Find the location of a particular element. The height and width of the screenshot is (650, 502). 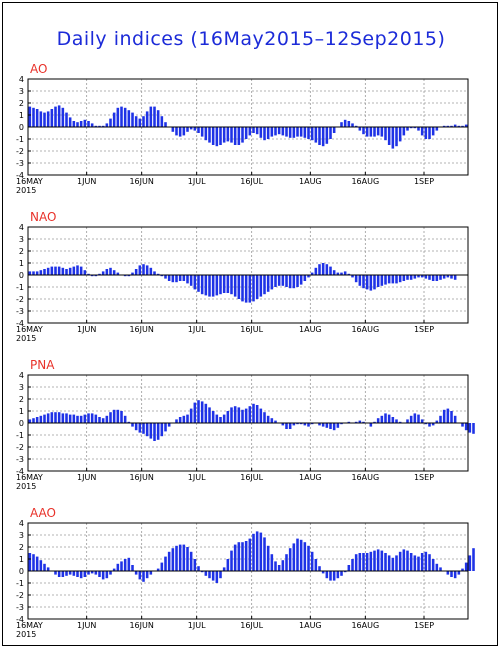

x-tick-label: 1JUL is located at coordinates (197, 625).